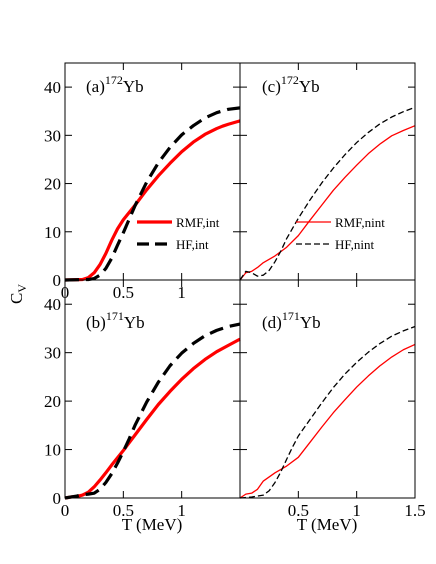  I want to click on x-tick-label-d-3: 1.5, so click(414, 510).